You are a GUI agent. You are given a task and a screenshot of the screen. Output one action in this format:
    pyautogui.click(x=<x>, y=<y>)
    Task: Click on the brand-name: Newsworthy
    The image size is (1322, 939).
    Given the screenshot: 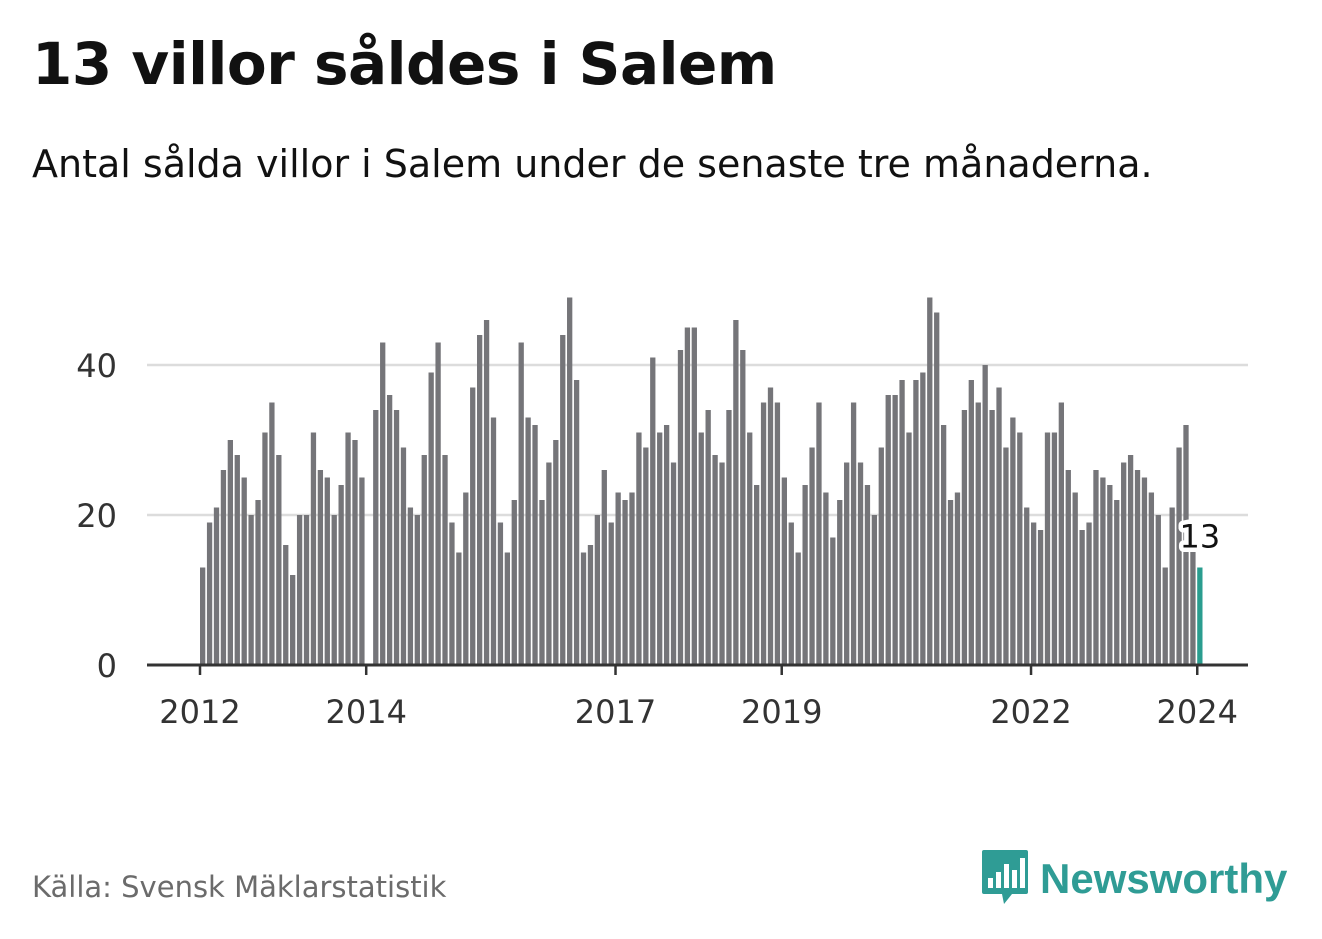 What is the action you would take?
    pyautogui.click(x=1164, y=878)
    